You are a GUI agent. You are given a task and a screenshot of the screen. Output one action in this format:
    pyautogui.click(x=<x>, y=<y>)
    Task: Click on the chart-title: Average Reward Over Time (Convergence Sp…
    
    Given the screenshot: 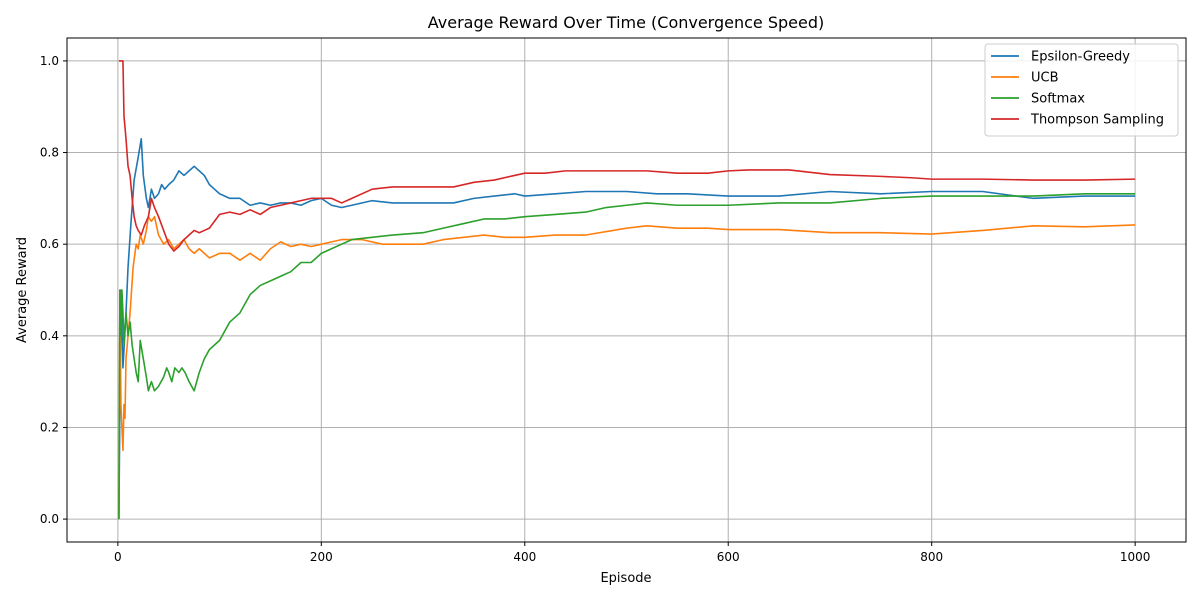 What is the action you would take?
    pyautogui.click(x=626, y=22)
    